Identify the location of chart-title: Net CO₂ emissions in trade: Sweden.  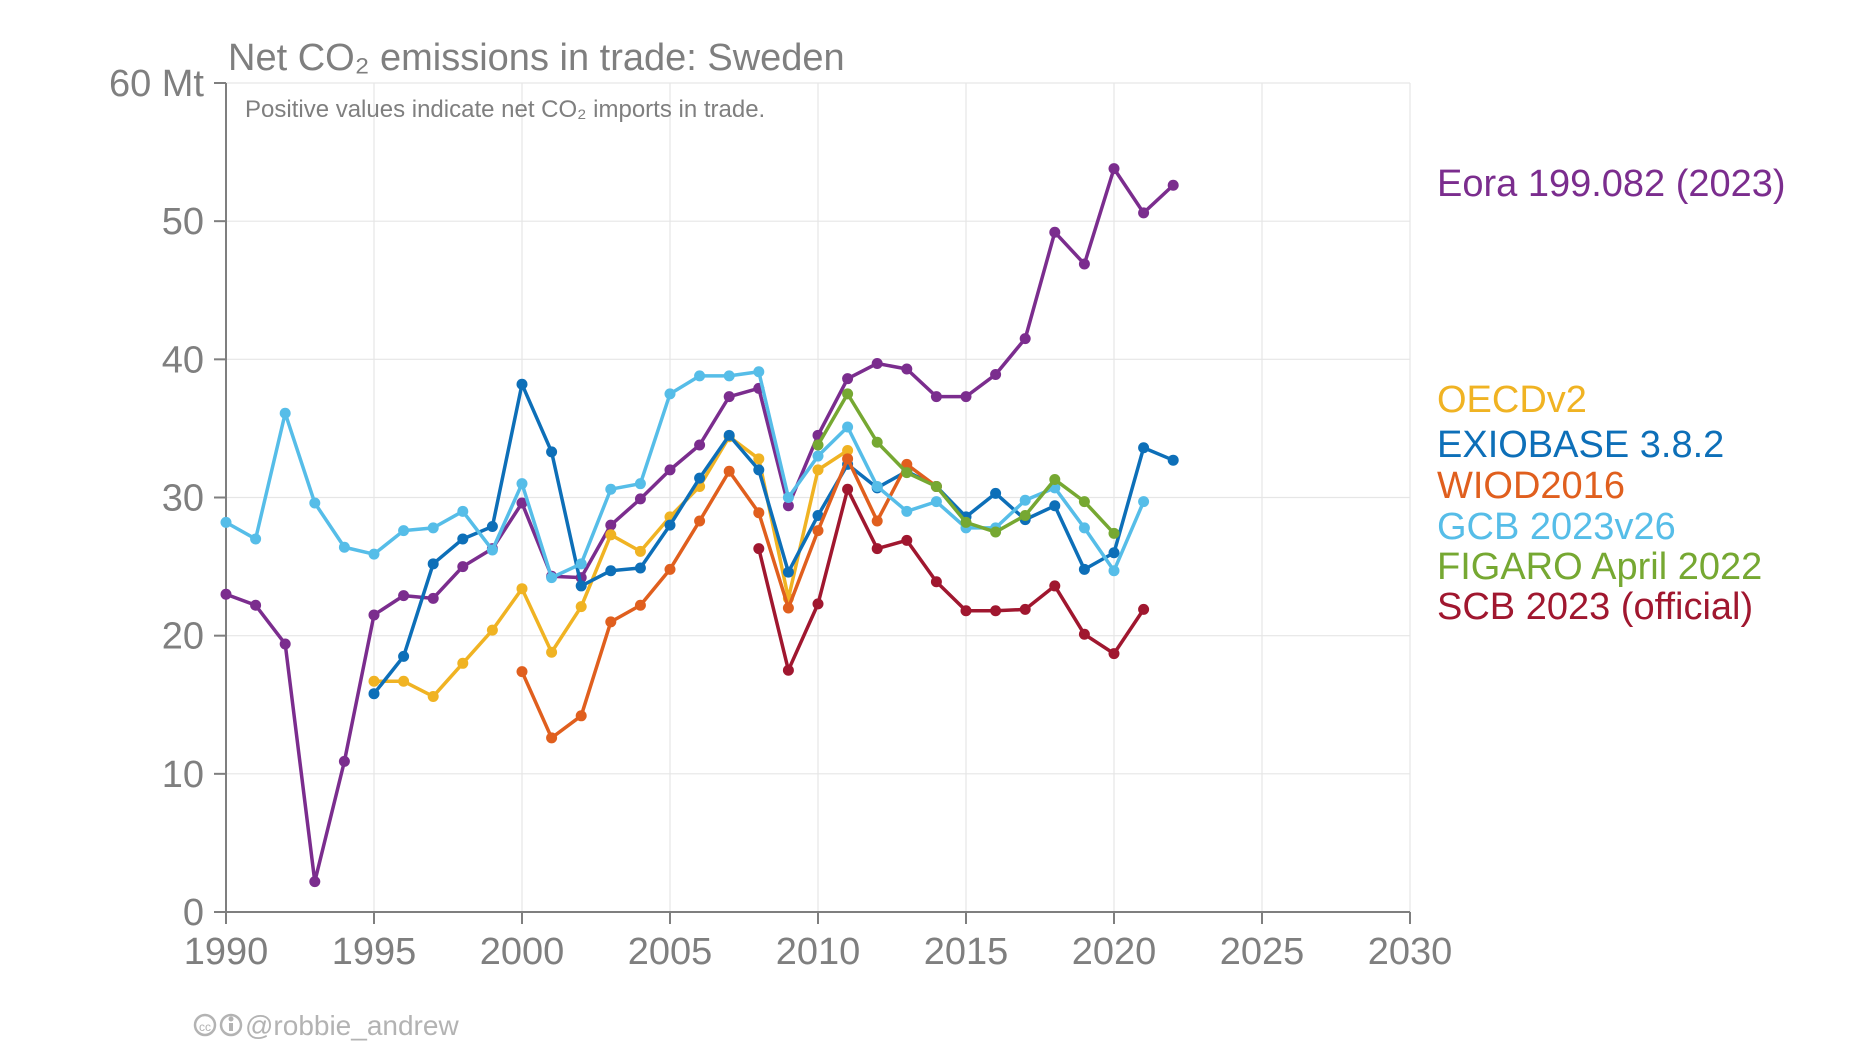
(536, 58).